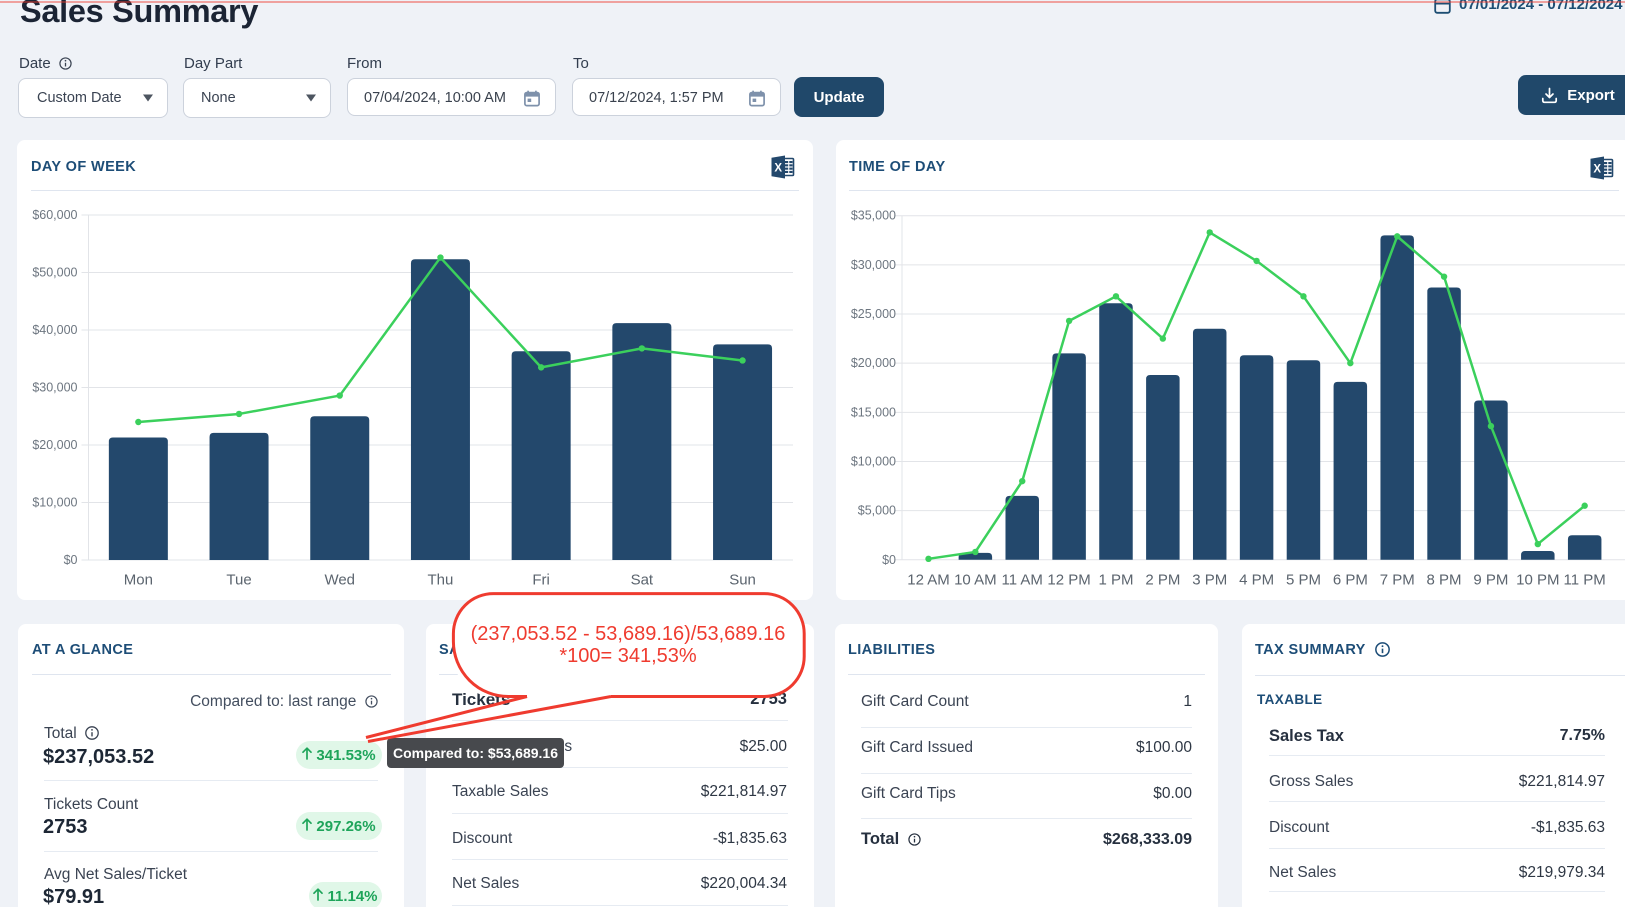 This screenshot has width=1625, height=907. Describe the element at coordinates (742, 580) in the screenshot. I see `svg-text: Sun` at that location.